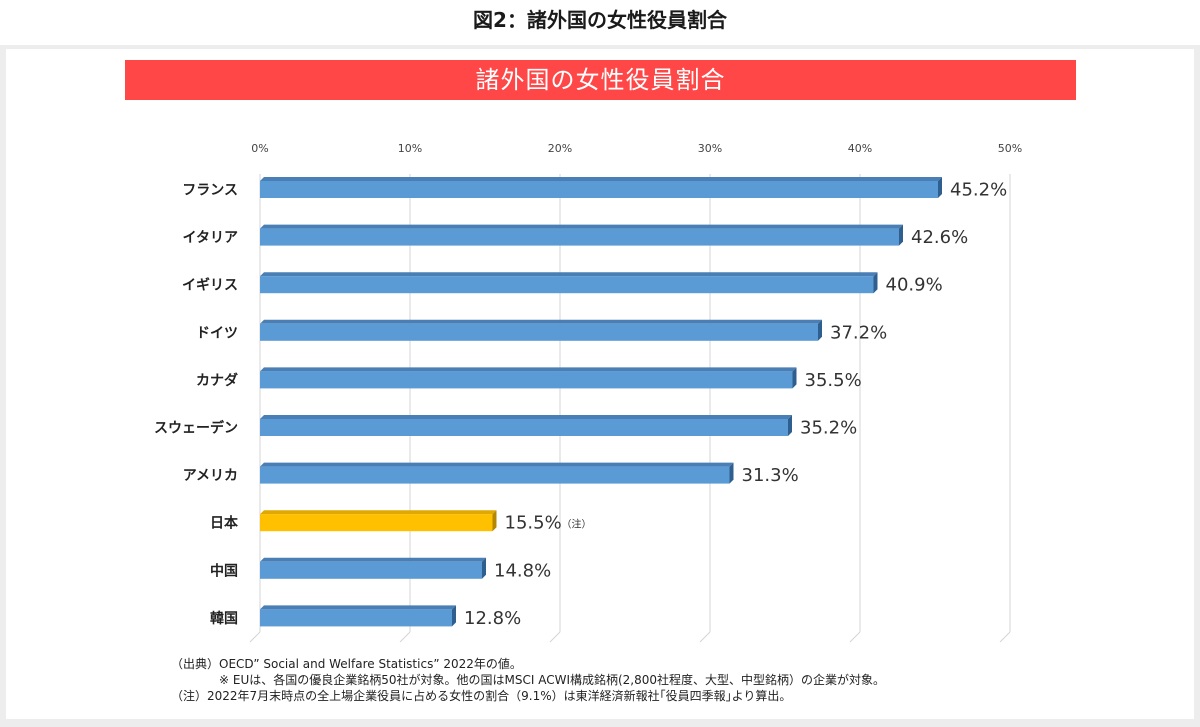  I want to click on value-label: 14.8%, so click(522, 570).